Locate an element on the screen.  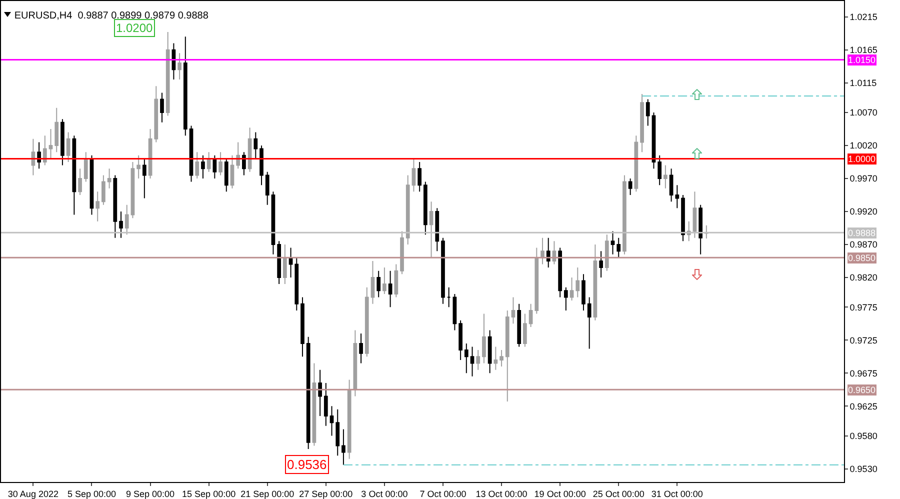
x-tick-label: 13 Oct 00:00 is located at coordinates (502, 493).